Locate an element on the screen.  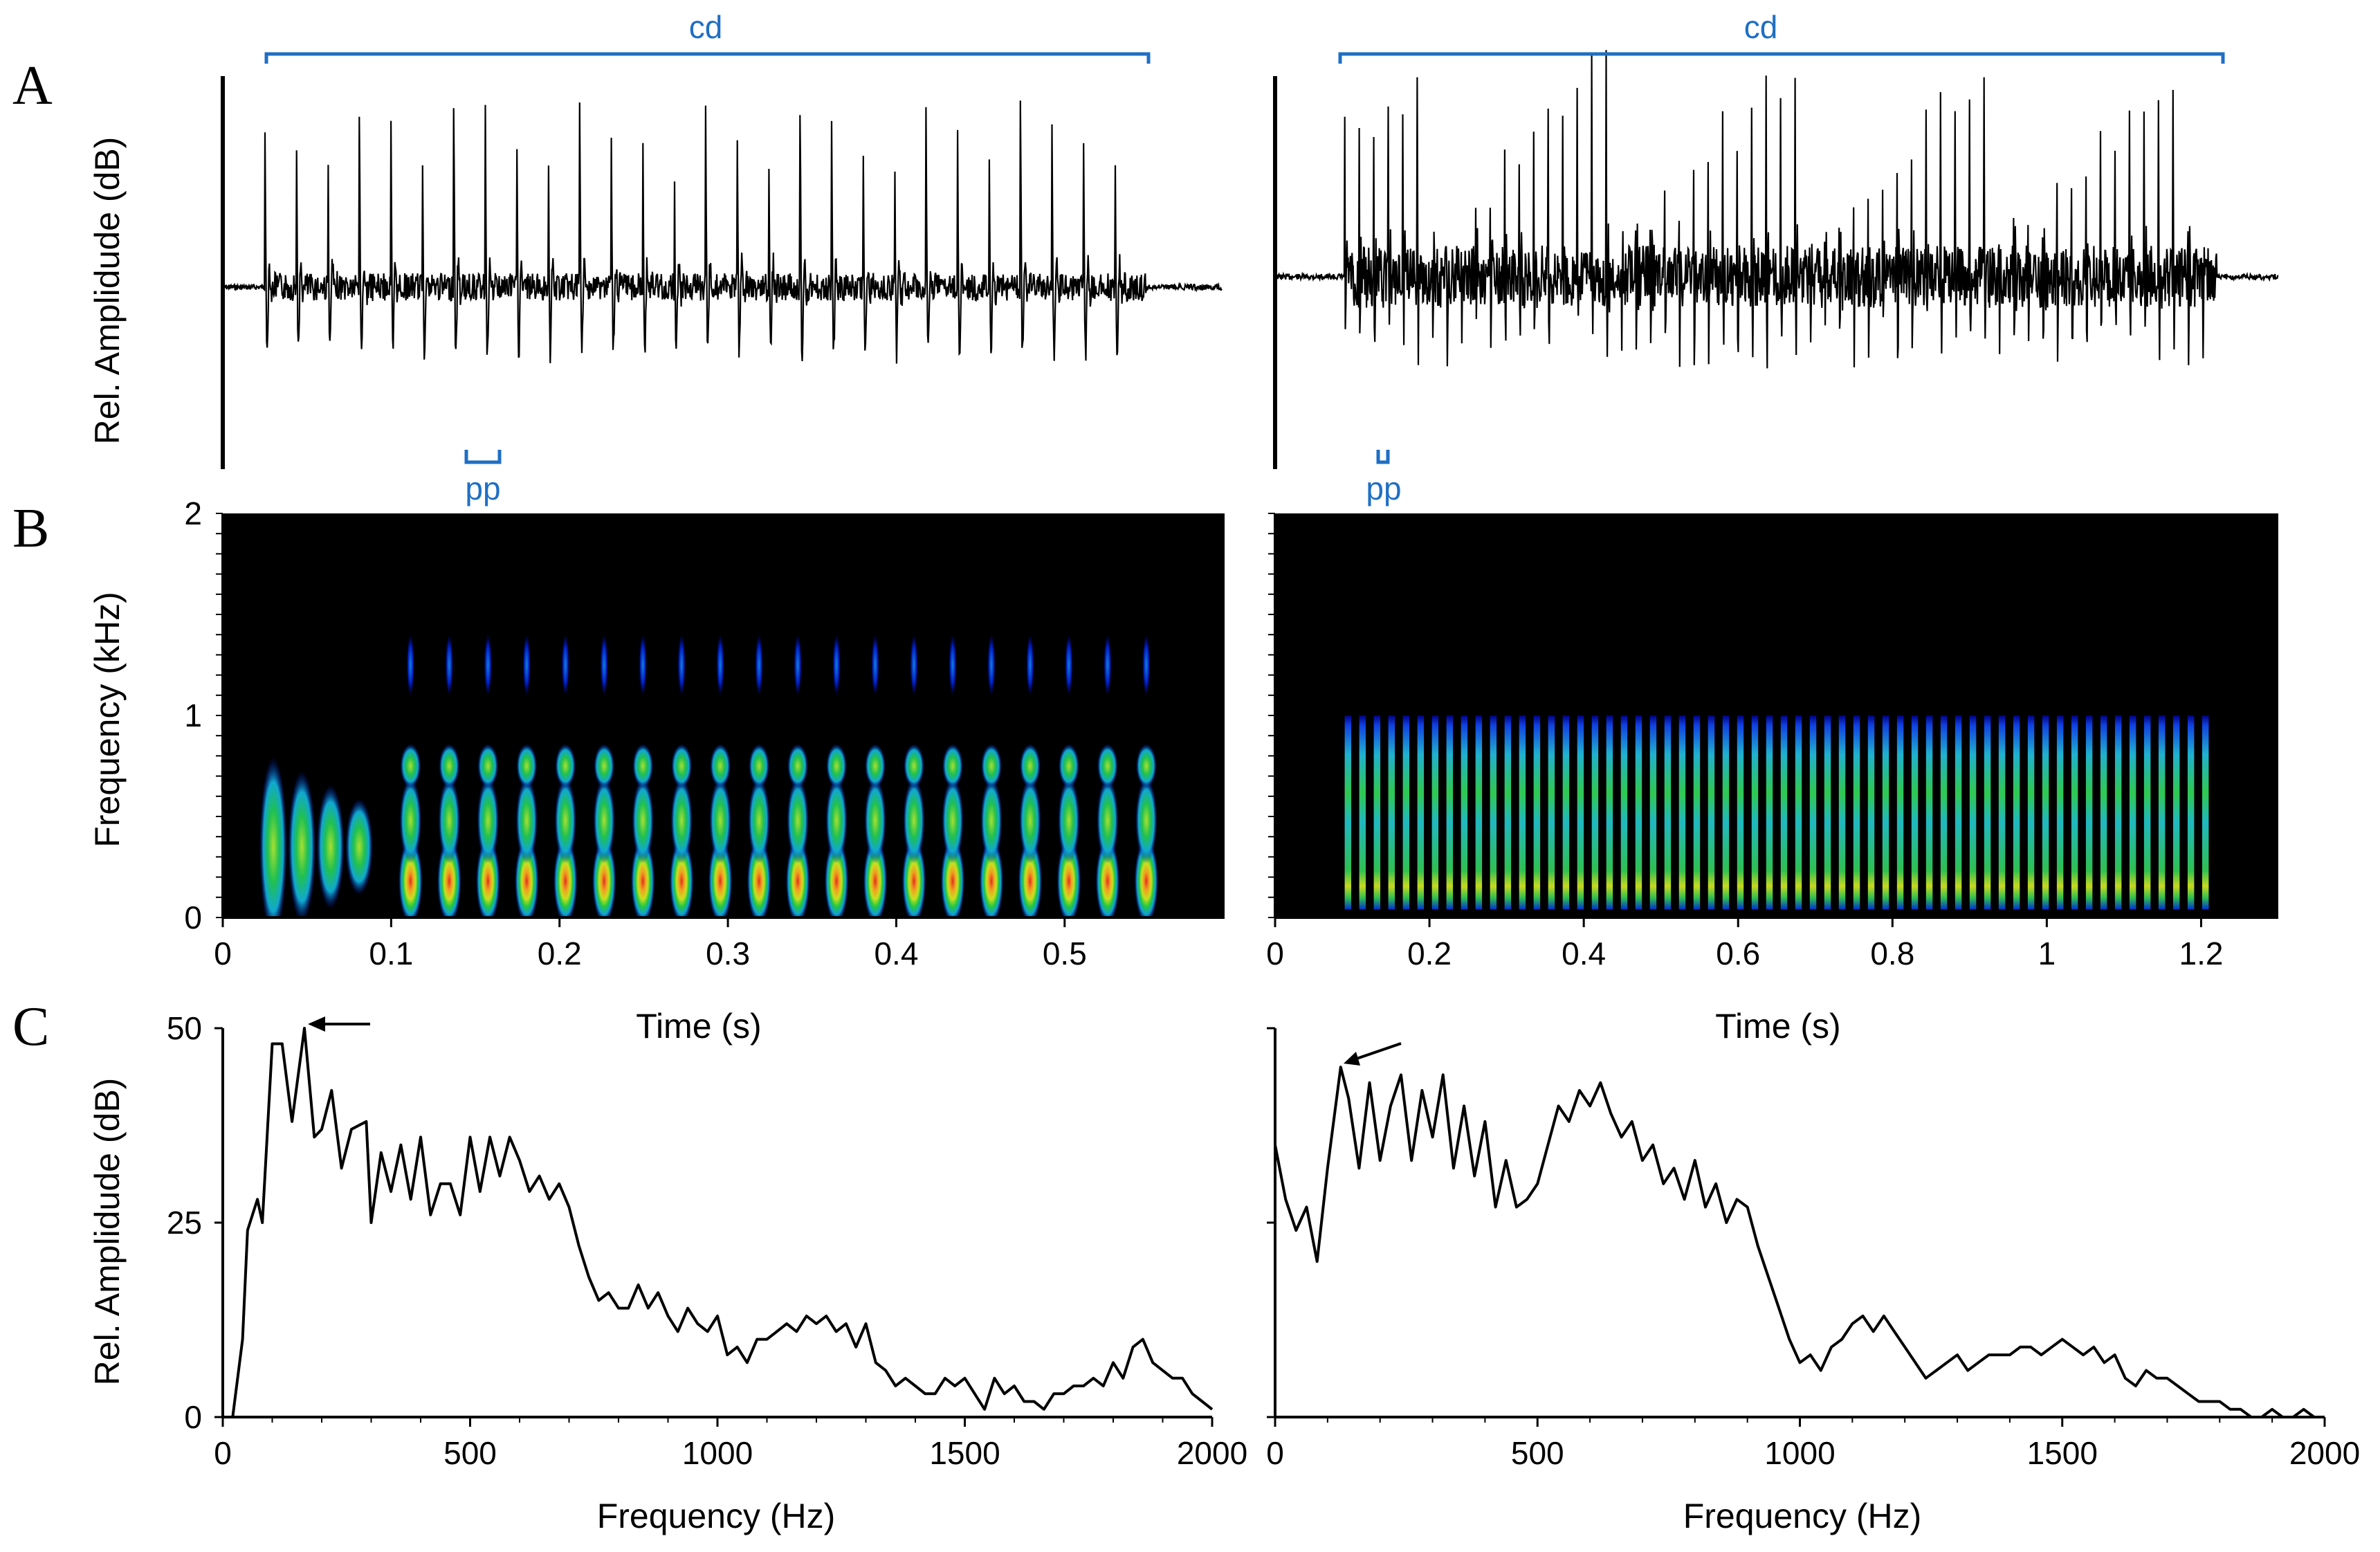
oscillogram-left-trace is located at coordinates (722, 232).